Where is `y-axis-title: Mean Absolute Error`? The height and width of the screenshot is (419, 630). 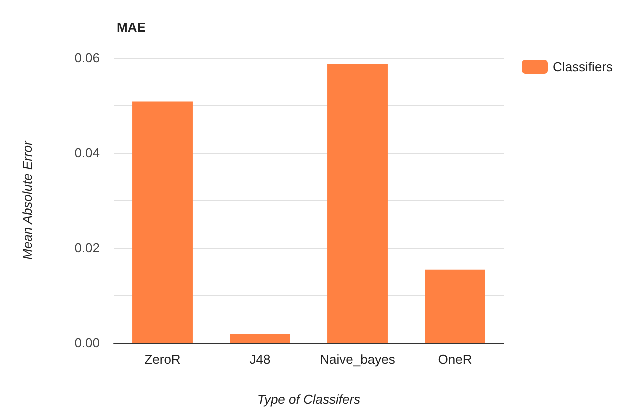
y-axis-title: Mean Absolute Error is located at coordinates (27, 200).